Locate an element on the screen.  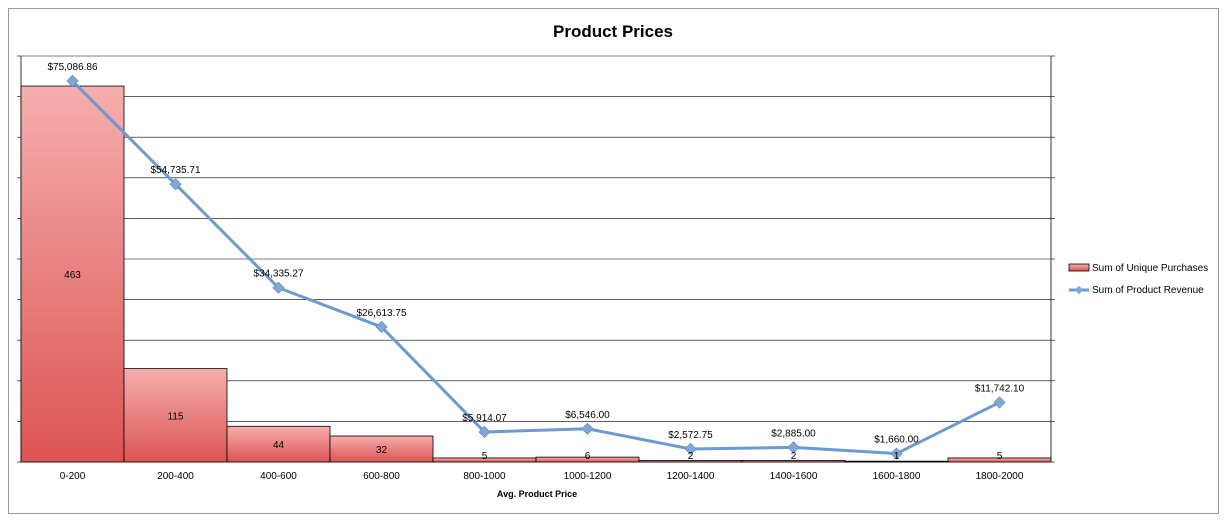
legend-label-unique-purchases: Sum of Unique Purchases is located at coordinates (1150, 268).